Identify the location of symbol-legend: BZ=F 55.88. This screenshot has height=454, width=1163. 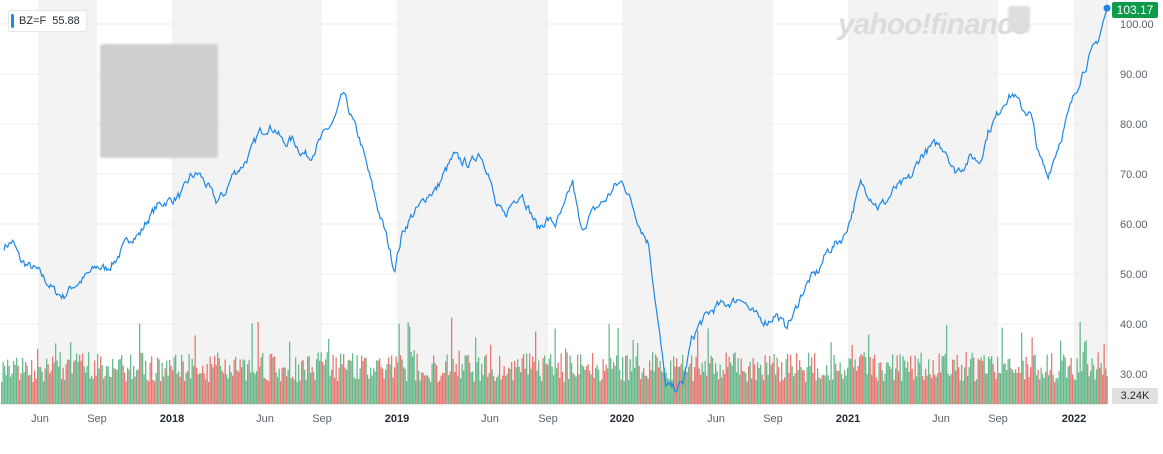
(47, 21).